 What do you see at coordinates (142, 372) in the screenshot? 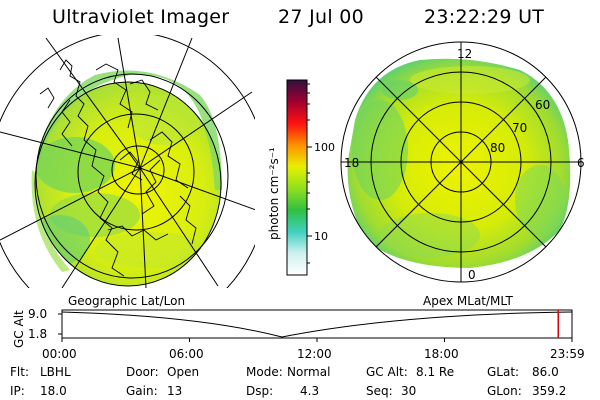
I see `status-door-label: Door:` at bounding box center [142, 372].